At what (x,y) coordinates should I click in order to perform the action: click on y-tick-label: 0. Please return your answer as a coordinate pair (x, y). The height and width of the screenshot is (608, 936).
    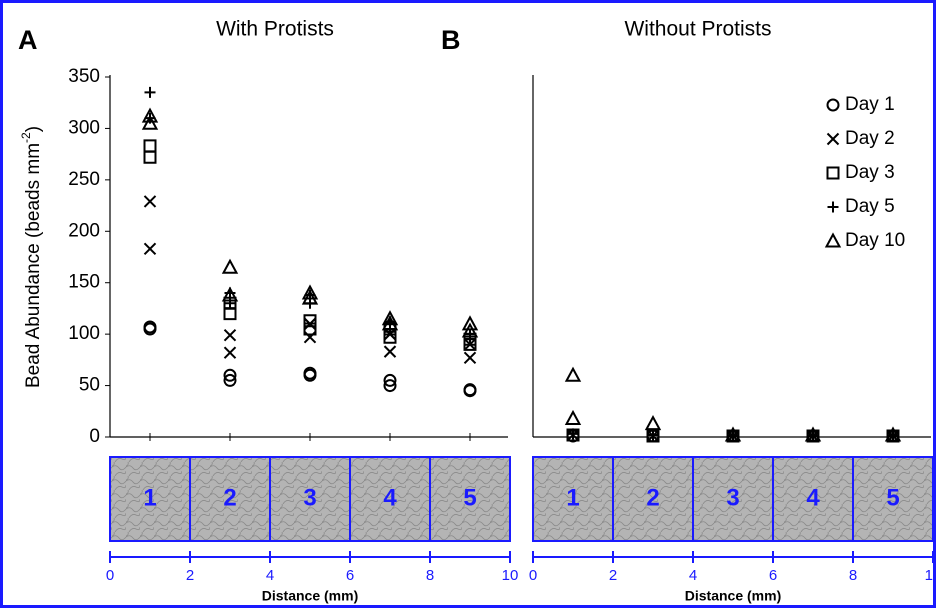
    Looking at the image, I should click on (94, 436).